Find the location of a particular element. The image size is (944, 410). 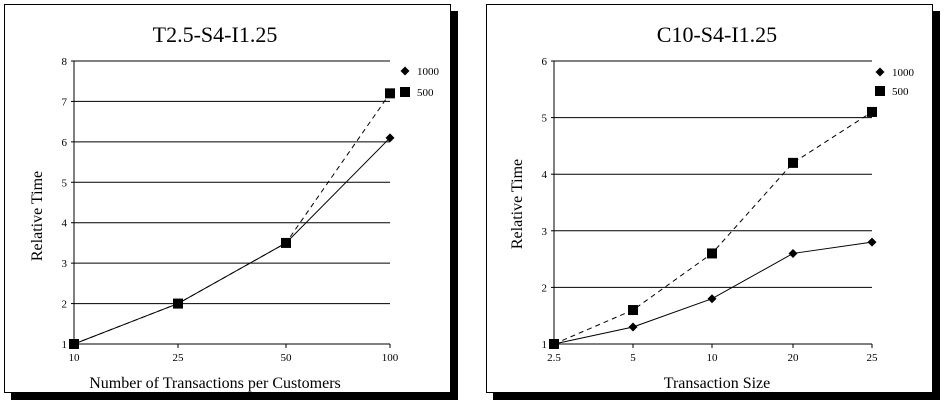

x-tick-label: 50 is located at coordinates (287, 358).